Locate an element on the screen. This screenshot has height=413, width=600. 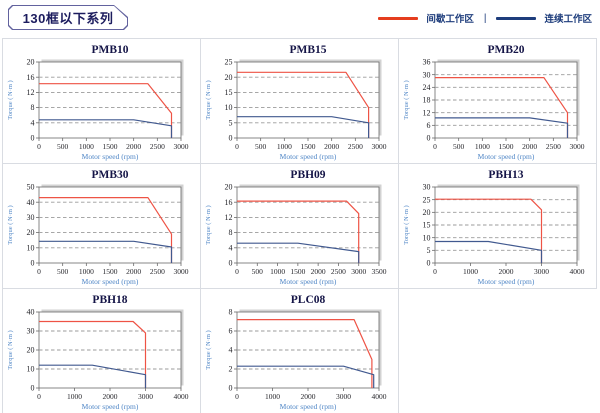
y-tick-label: 25 is located at coordinates (427, 199).